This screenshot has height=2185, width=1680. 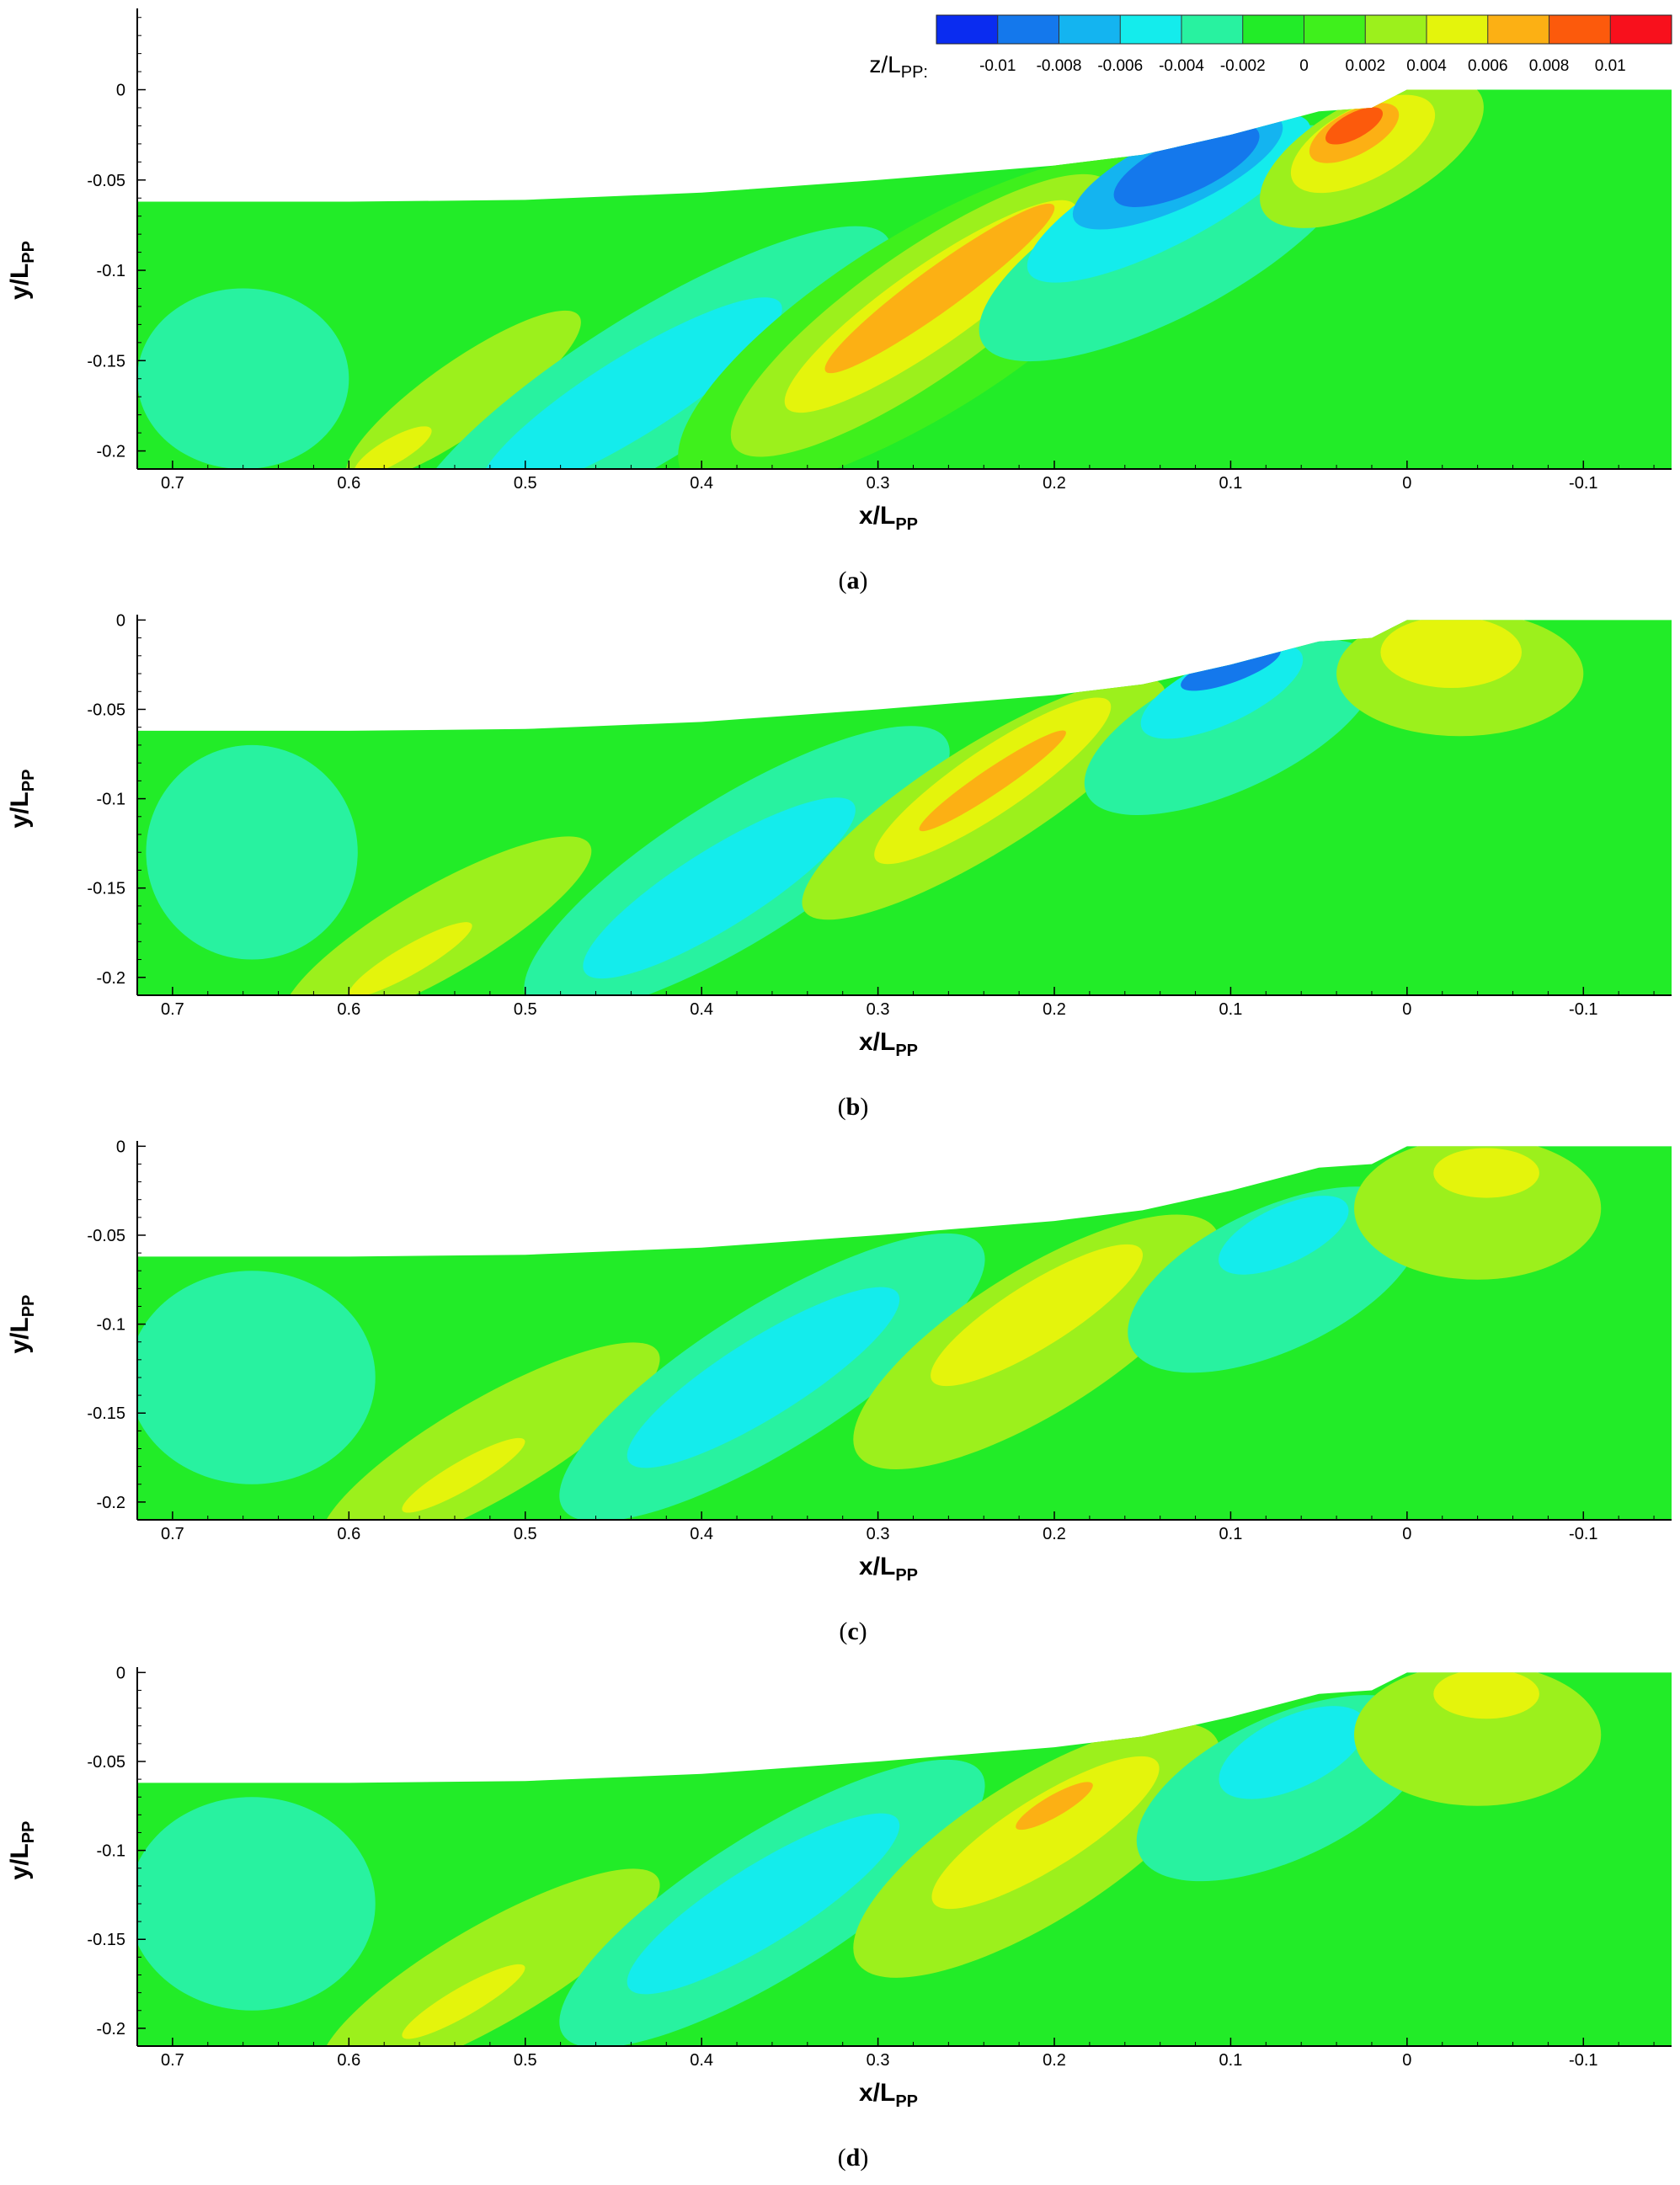 What do you see at coordinates (1488, 66) in the screenshot?
I see `colorbar-tick-label: 0.006` at bounding box center [1488, 66].